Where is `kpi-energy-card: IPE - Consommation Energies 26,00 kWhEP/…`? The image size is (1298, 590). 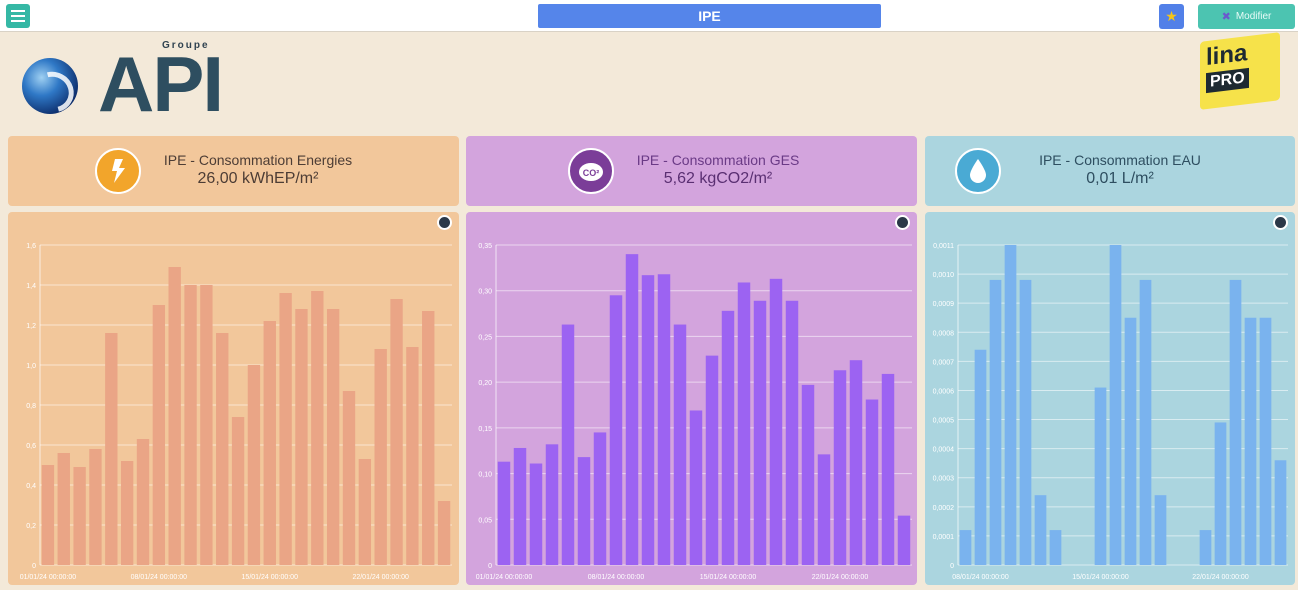 kpi-energy-card: IPE - Consommation Energies 26,00 kWhEP/… is located at coordinates (233, 171).